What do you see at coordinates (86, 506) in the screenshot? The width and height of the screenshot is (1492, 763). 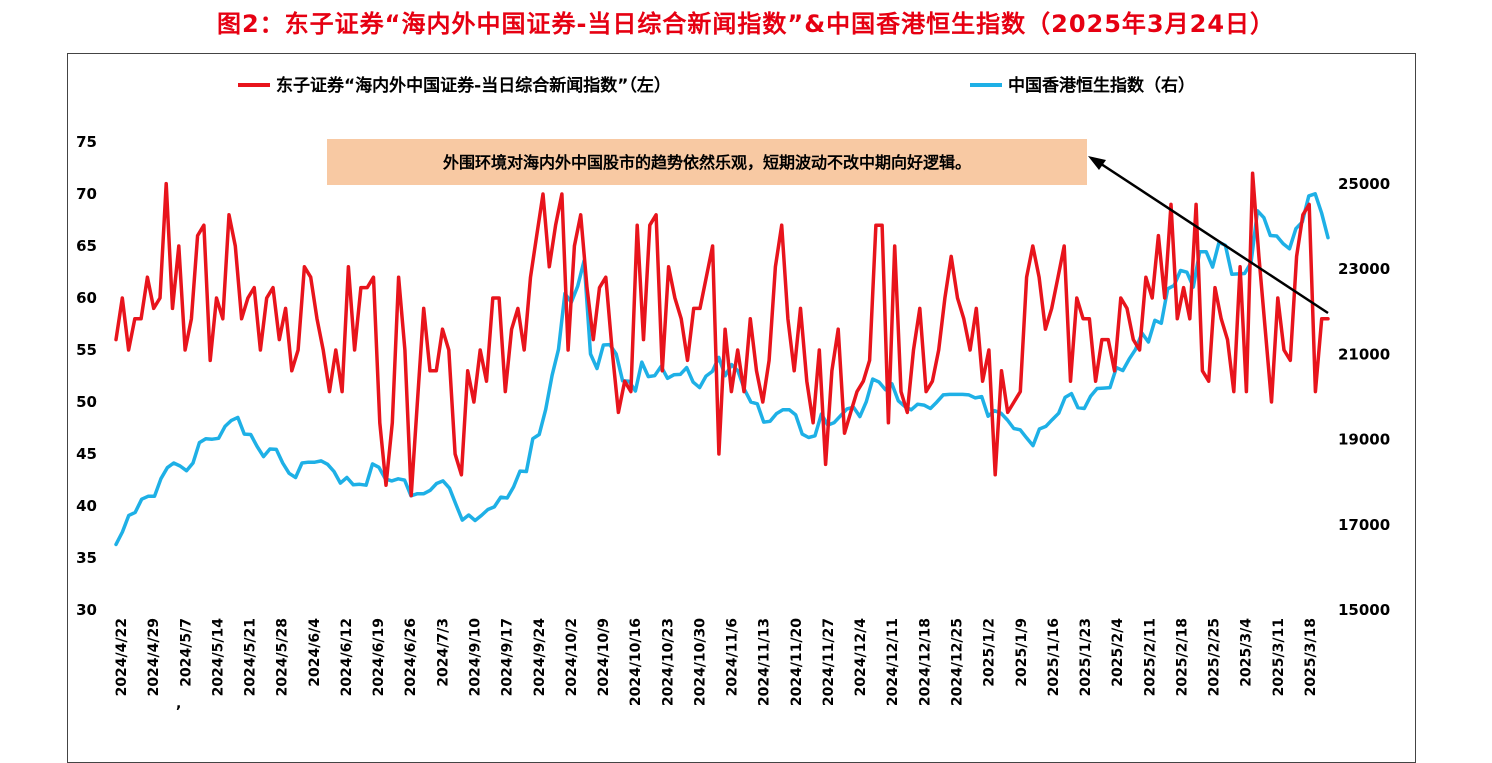 I see `left-y-tick-label: 40` at bounding box center [86, 506].